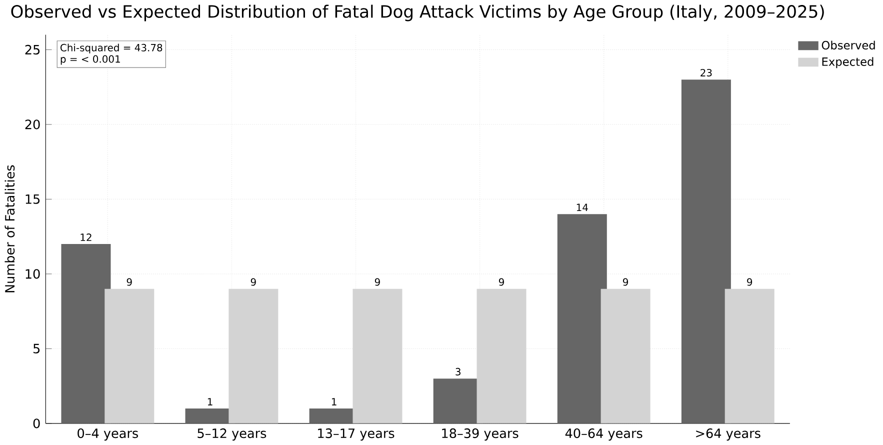 This screenshot has height=445, width=883. What do you see at coordinates (582, 207) in the screenshot?
I see `data-label: 14` at bounding box center [582, 207].